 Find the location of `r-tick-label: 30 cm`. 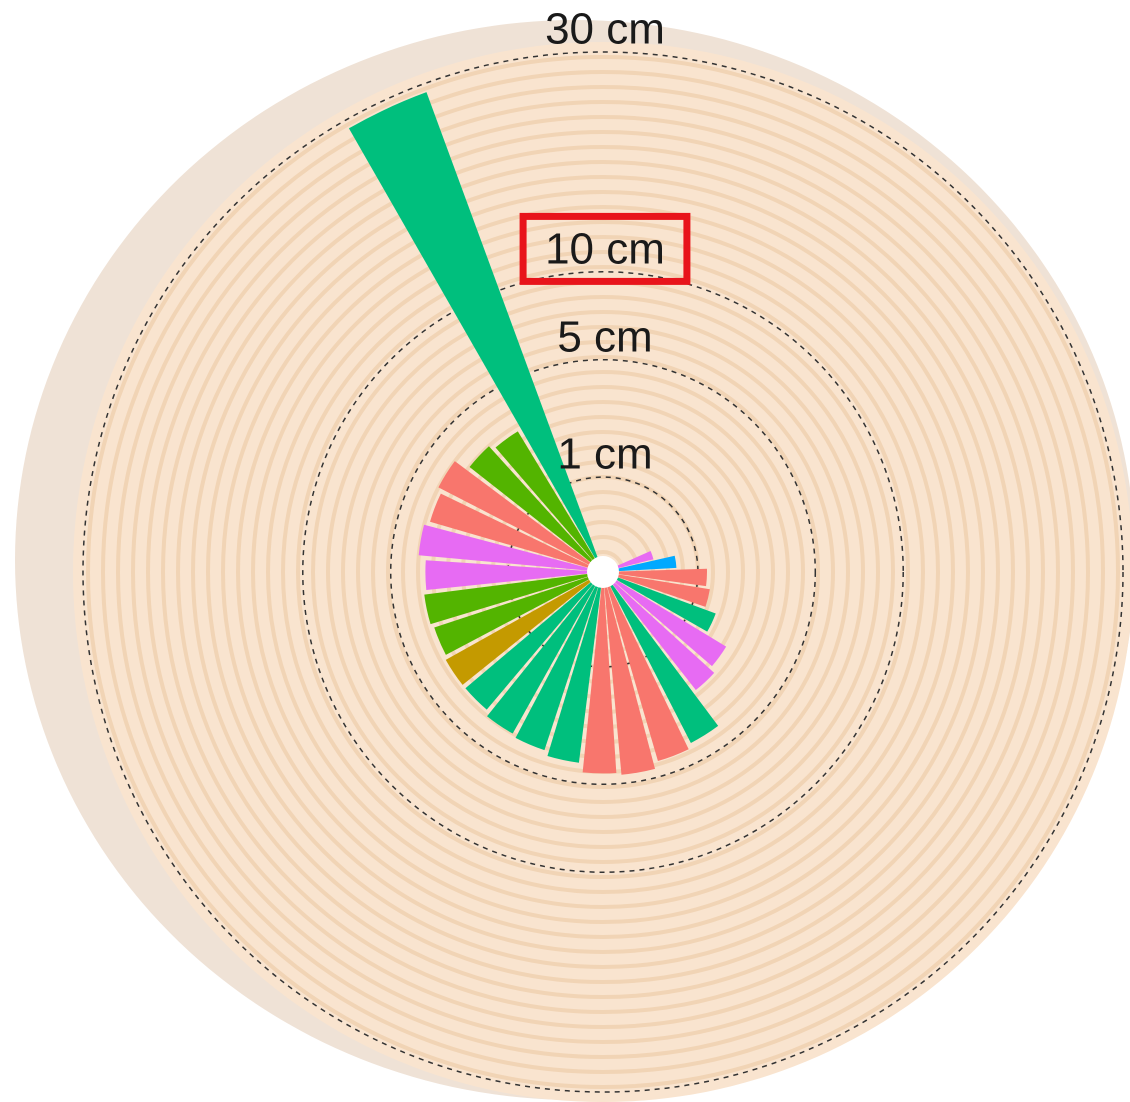

r-tick-label: 30 cm is located at coordinates (605, 29).